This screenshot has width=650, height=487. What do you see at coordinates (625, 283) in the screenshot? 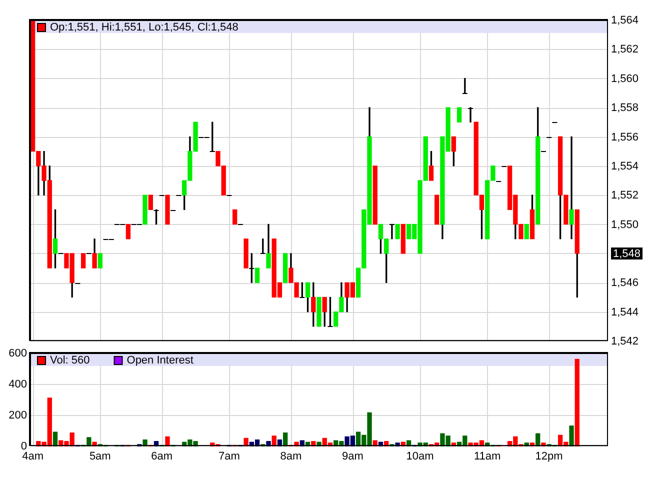
I see `y-tick-label: 1,546` at bounding box center [625, 283].